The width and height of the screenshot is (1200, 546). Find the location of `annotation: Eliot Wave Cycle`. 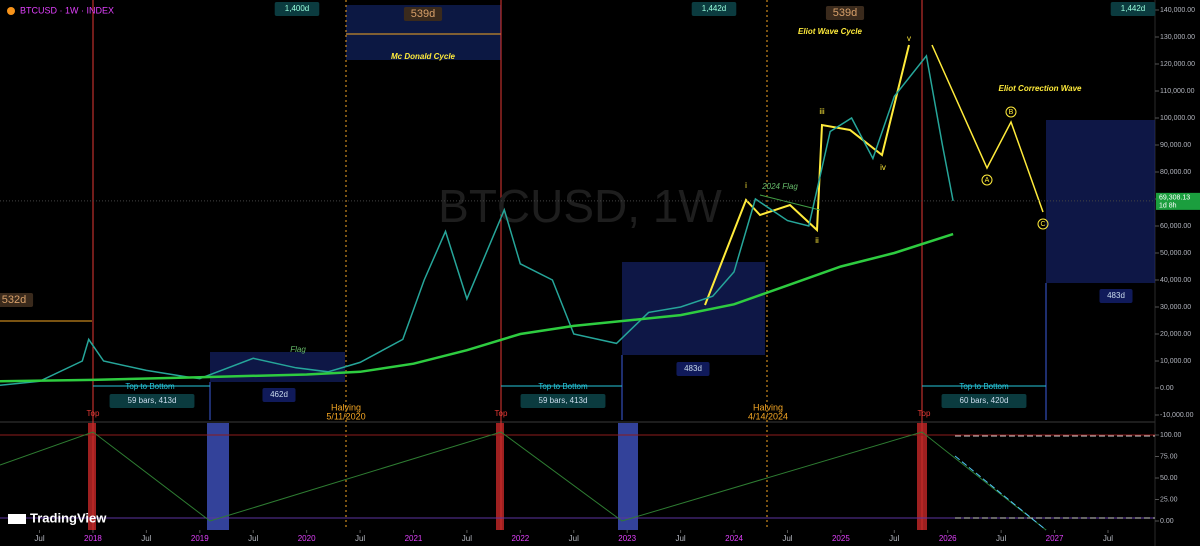

annotation: Eliot Wave Cycle is located at coordinates (830, 31).